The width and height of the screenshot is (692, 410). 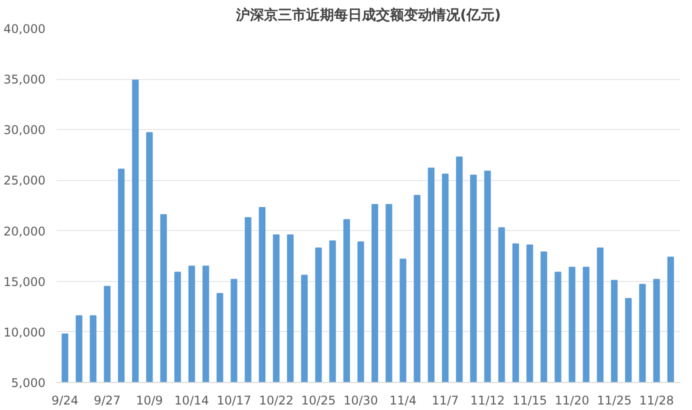 I want to click on x-tick-label: 10/9, so click(x=149, y=401).